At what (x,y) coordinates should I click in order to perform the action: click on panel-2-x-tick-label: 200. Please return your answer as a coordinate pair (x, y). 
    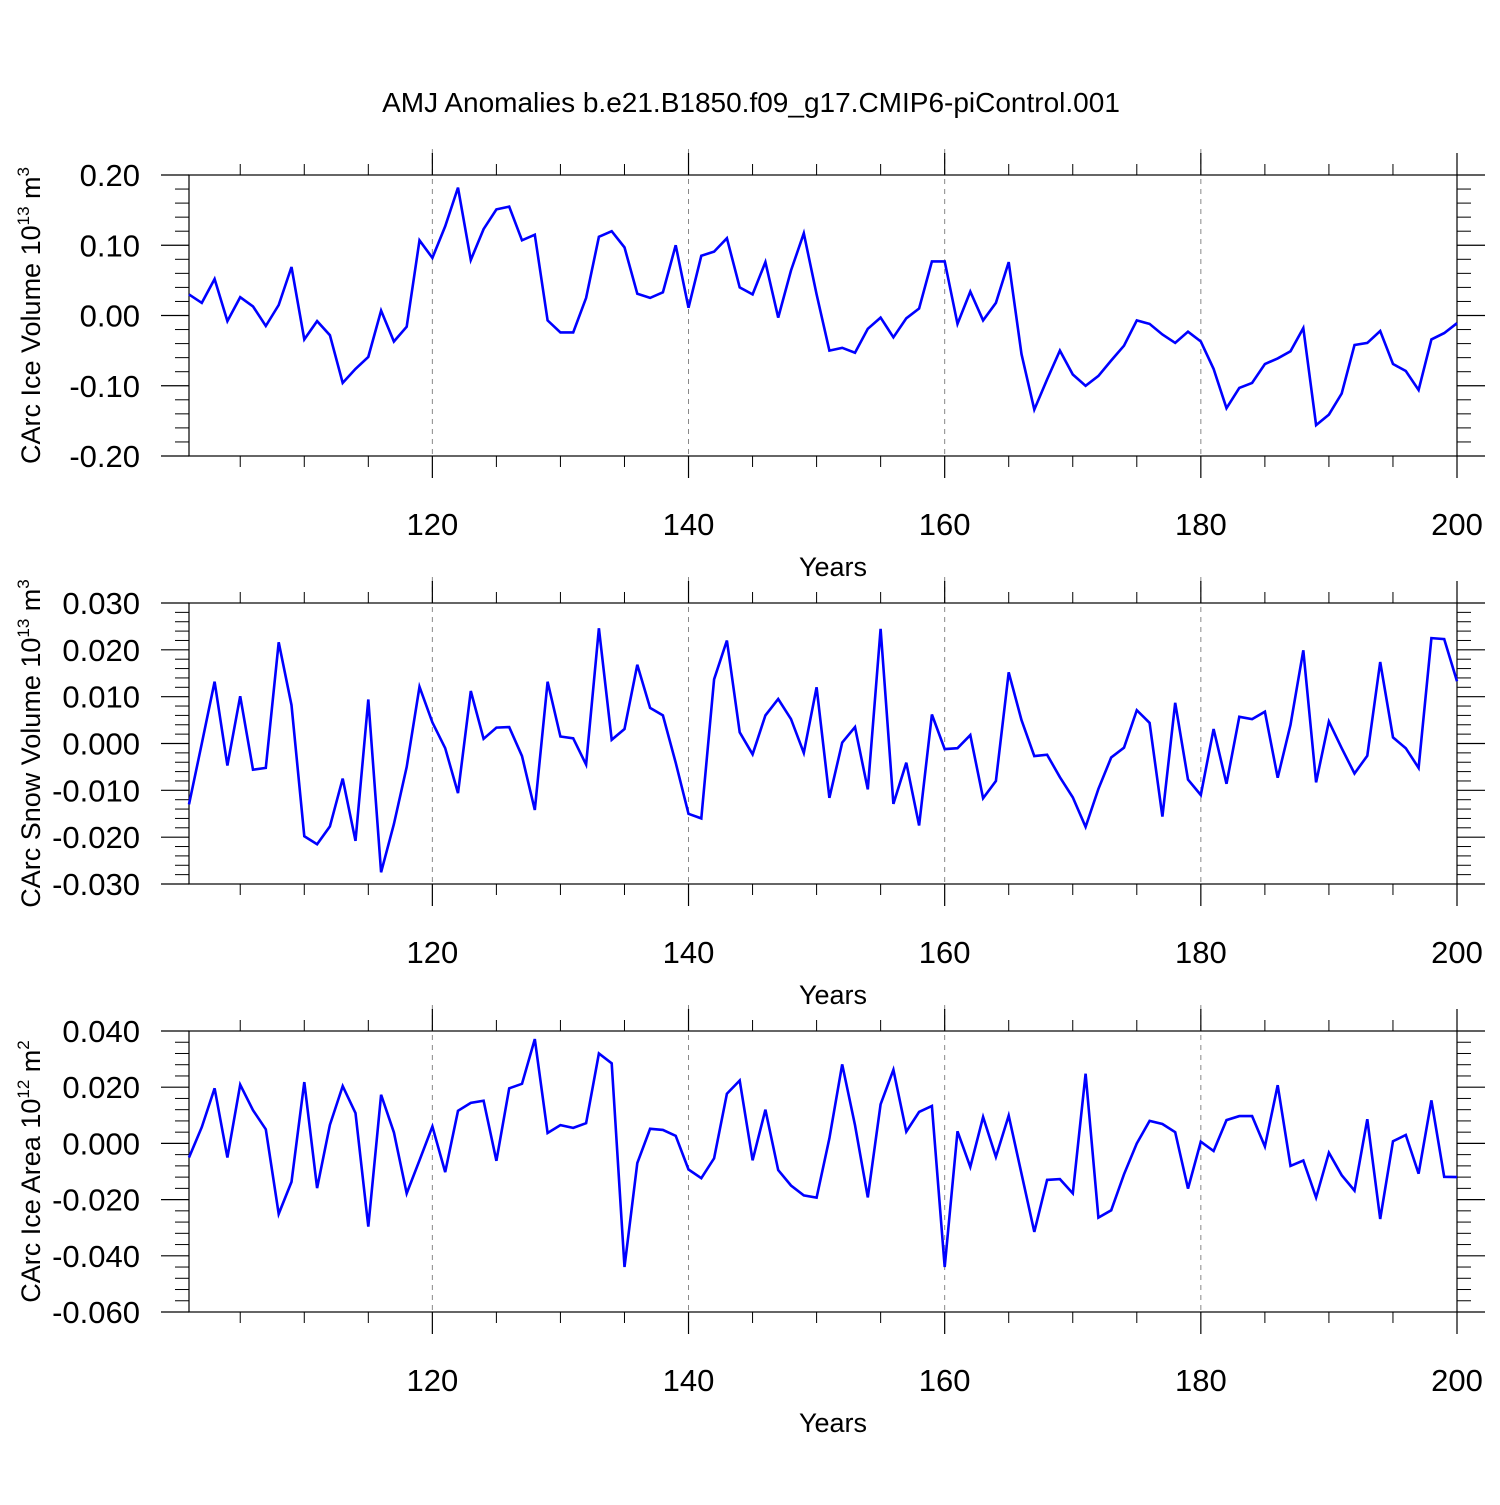
    Looking at the image, I should click on (1457, 952).